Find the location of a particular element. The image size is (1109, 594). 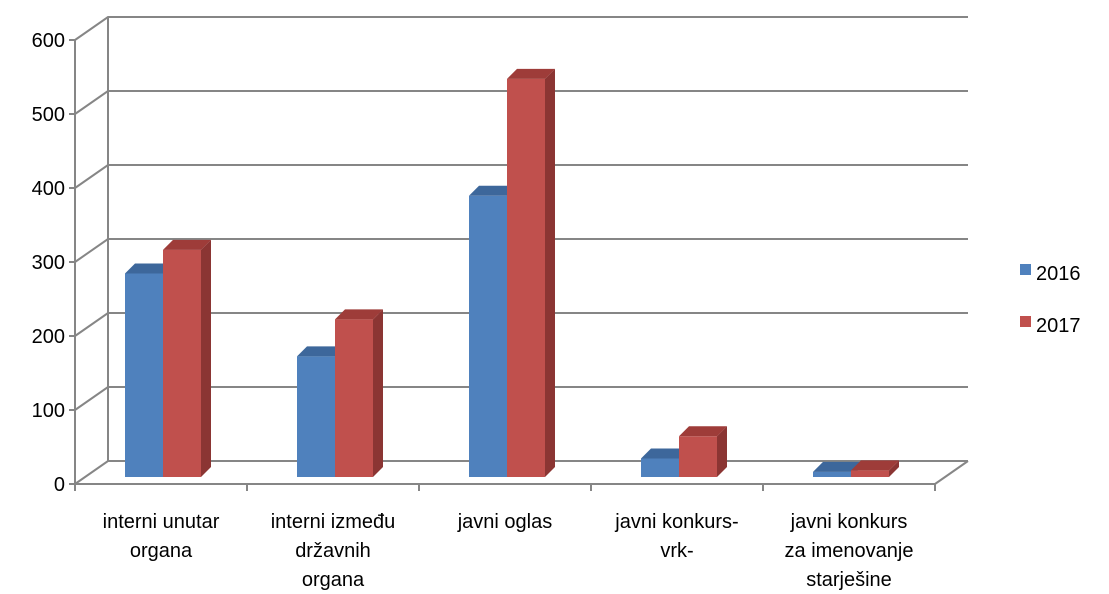

category-label-line: javni konkurs is located at coordinates (849, 522).